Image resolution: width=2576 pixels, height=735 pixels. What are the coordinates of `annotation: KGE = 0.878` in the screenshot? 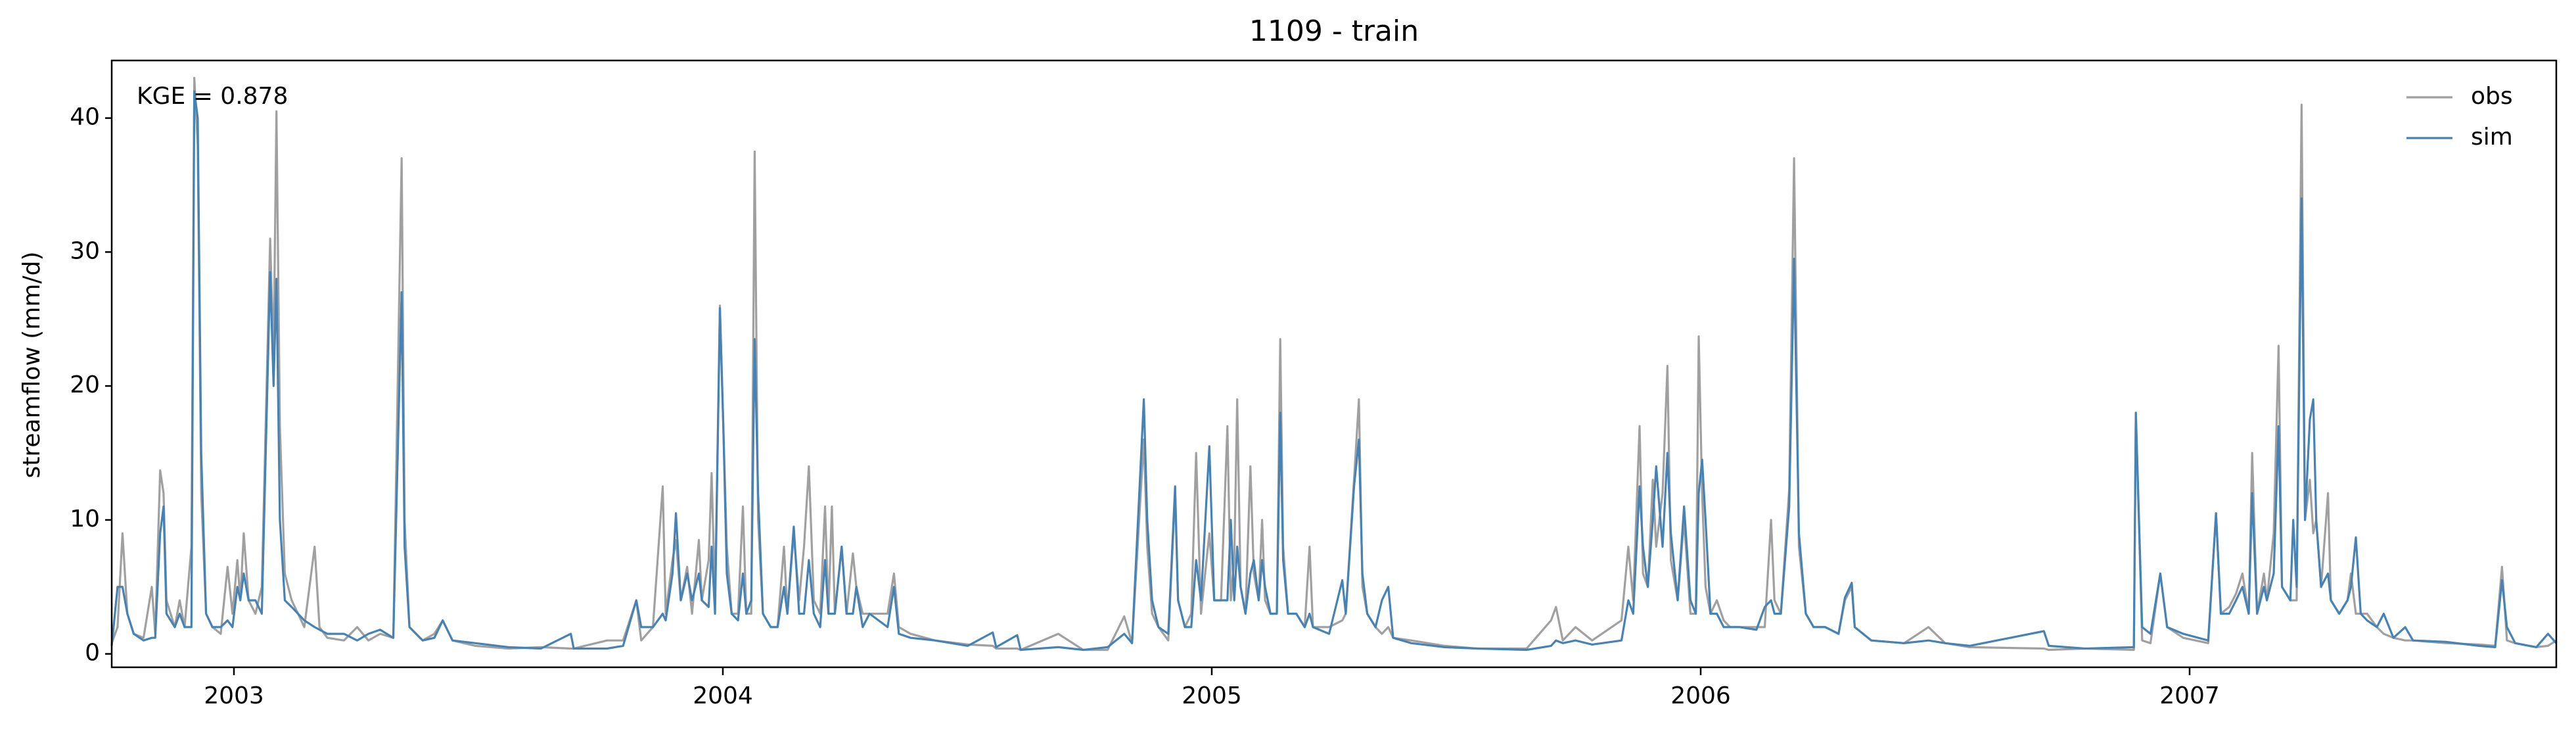 It's located at (212, 96).